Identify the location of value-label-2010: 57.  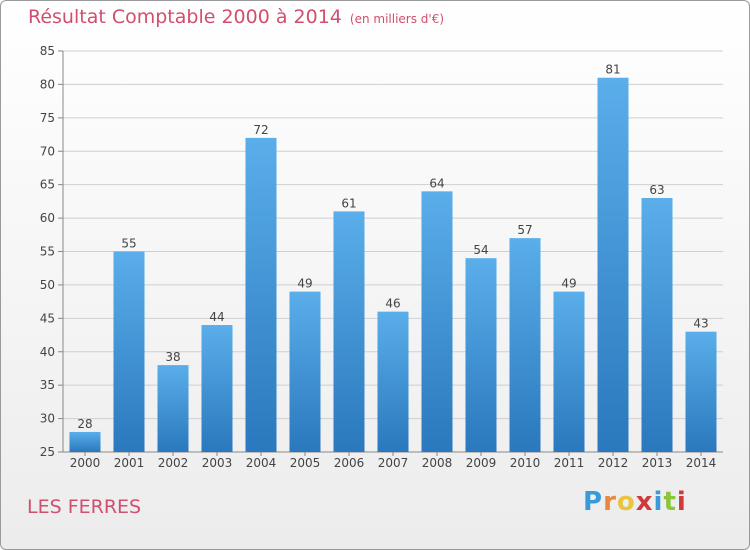
(524, 230).